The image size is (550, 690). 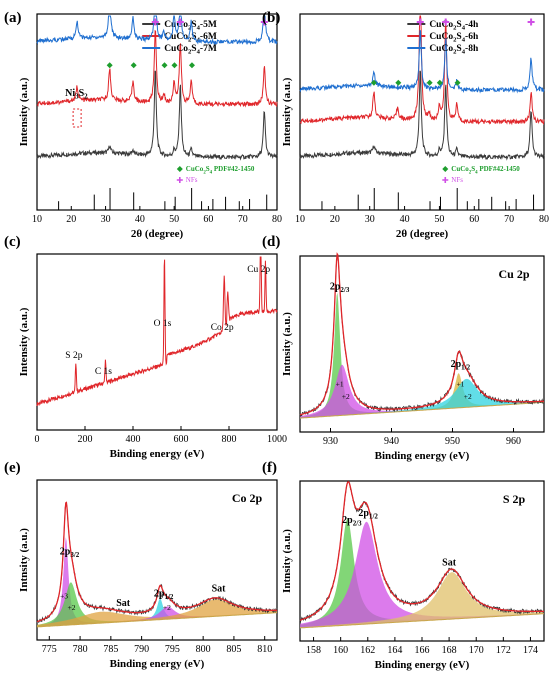 What do you see at coordinates (277, 439) in the screenshot?
I see `x-tick-label: 1000` at bounding box center [277, 439].